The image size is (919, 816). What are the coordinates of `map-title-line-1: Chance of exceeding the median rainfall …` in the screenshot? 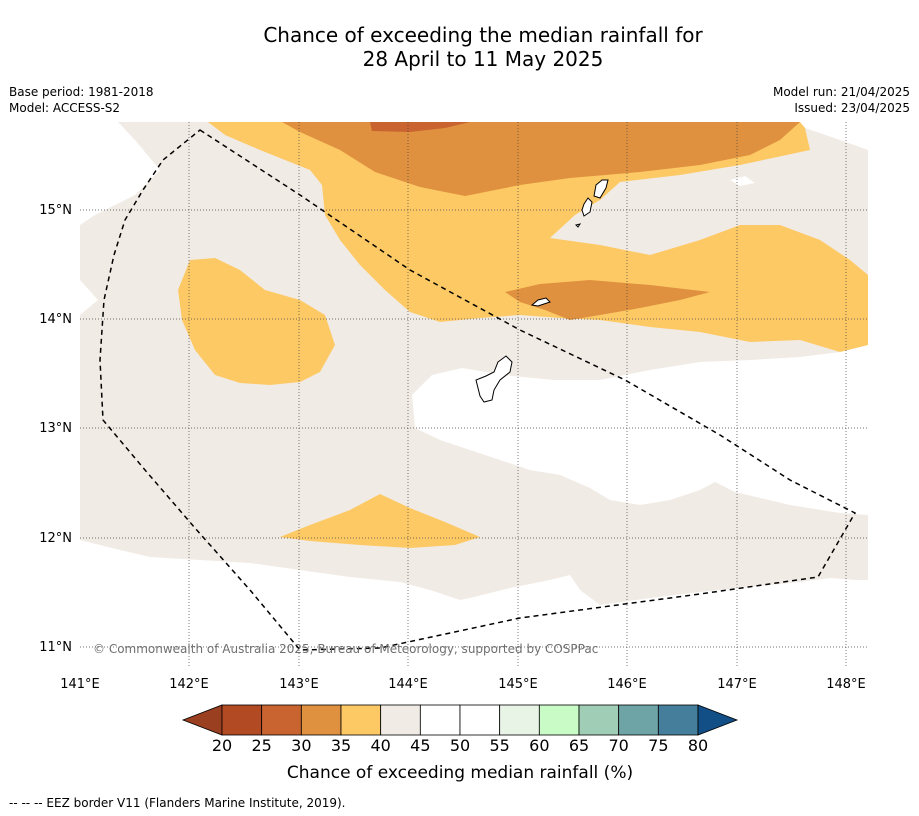 It's located at (483, 35).